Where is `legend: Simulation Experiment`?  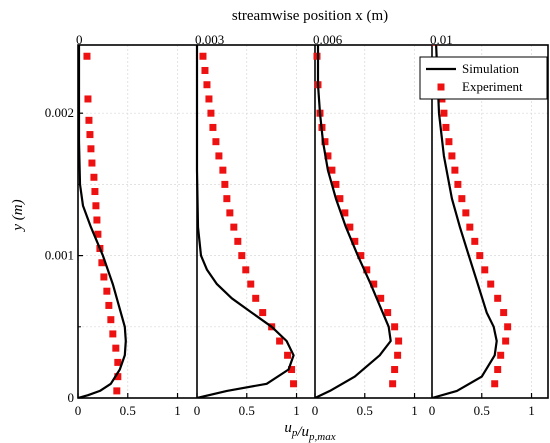
legend: Simulation Experiment is located at coordinates (483, 78).